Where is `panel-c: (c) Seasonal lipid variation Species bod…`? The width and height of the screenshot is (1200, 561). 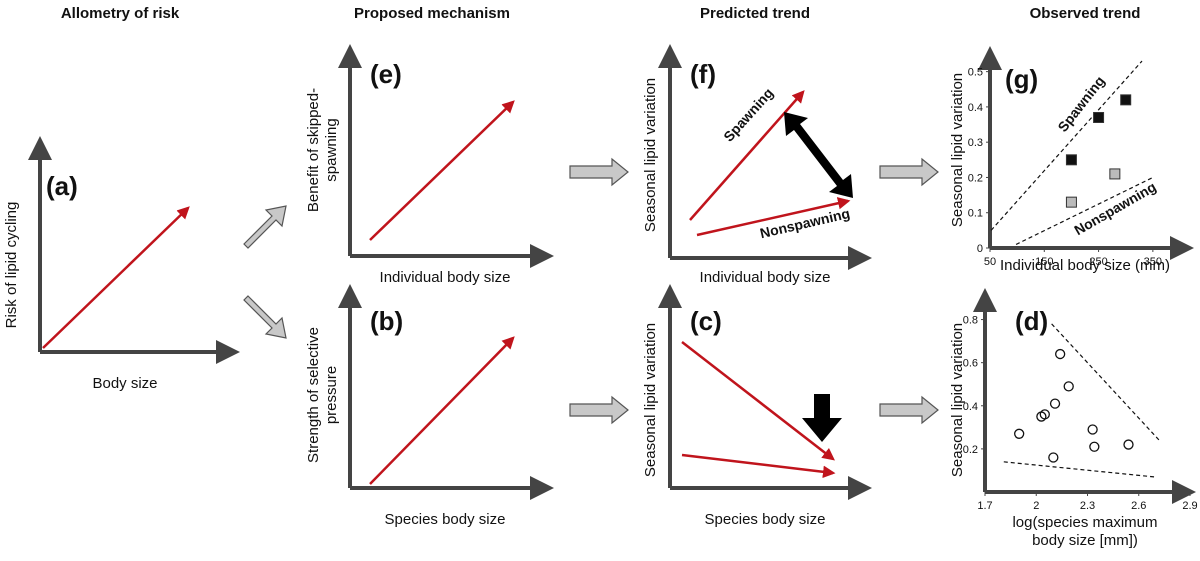 panel-c: (c) Seasonal lipid variation Species bod… is located at coordinates (757, 406).